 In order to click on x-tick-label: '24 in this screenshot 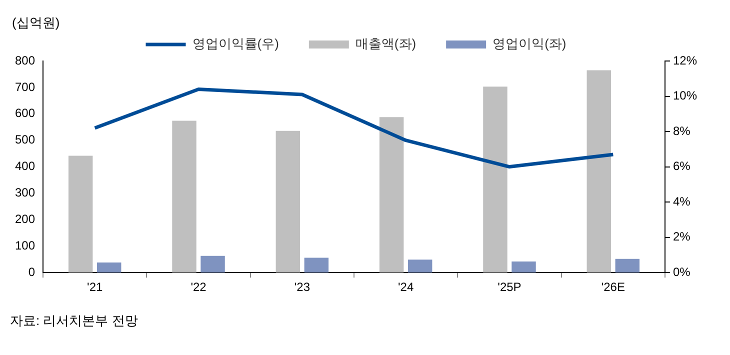, I will do `click(406, 287)`.